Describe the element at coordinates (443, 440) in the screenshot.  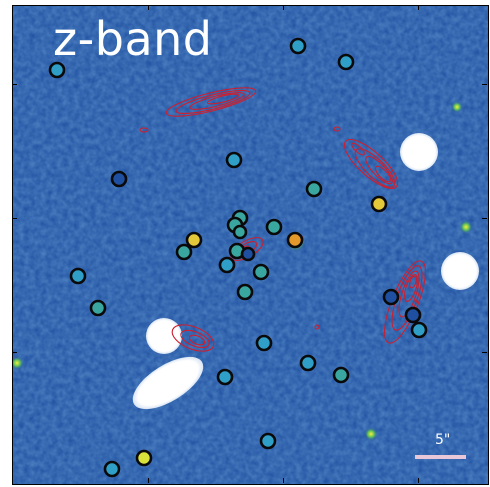
I see `scale-bar-label: 5"` at that location.